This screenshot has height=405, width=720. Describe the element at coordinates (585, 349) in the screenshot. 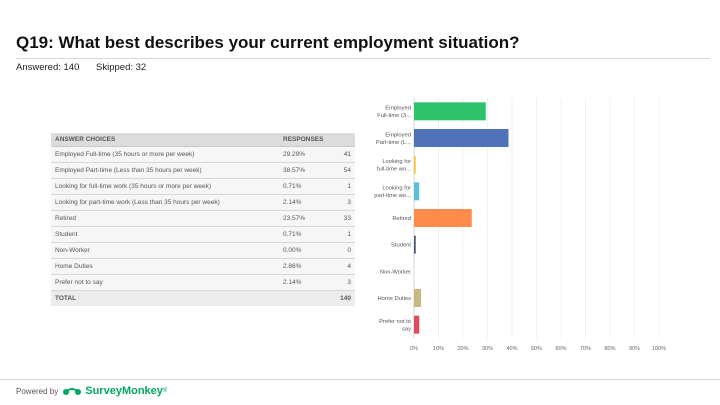

I see `x-tick-label: 70%` at that location.